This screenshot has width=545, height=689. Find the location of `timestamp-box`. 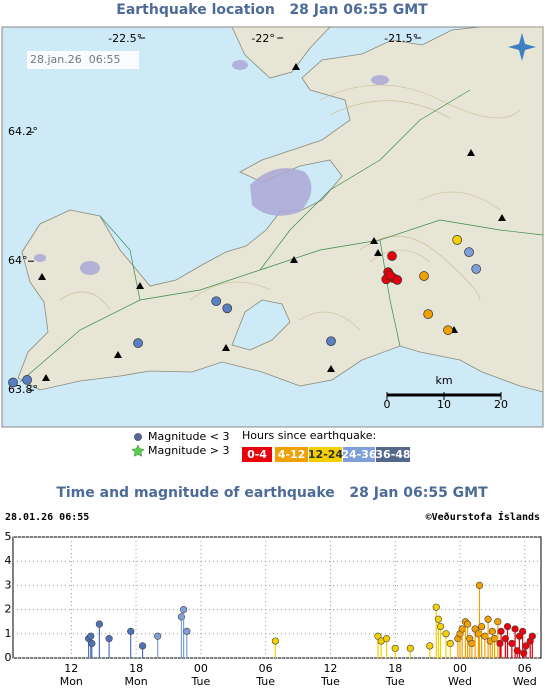

timestamp-box is located at coordinates (83, 60).